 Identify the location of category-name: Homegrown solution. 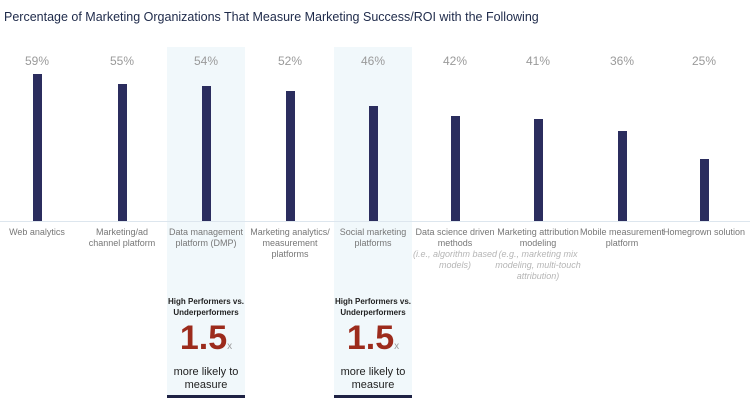
(704, 232).